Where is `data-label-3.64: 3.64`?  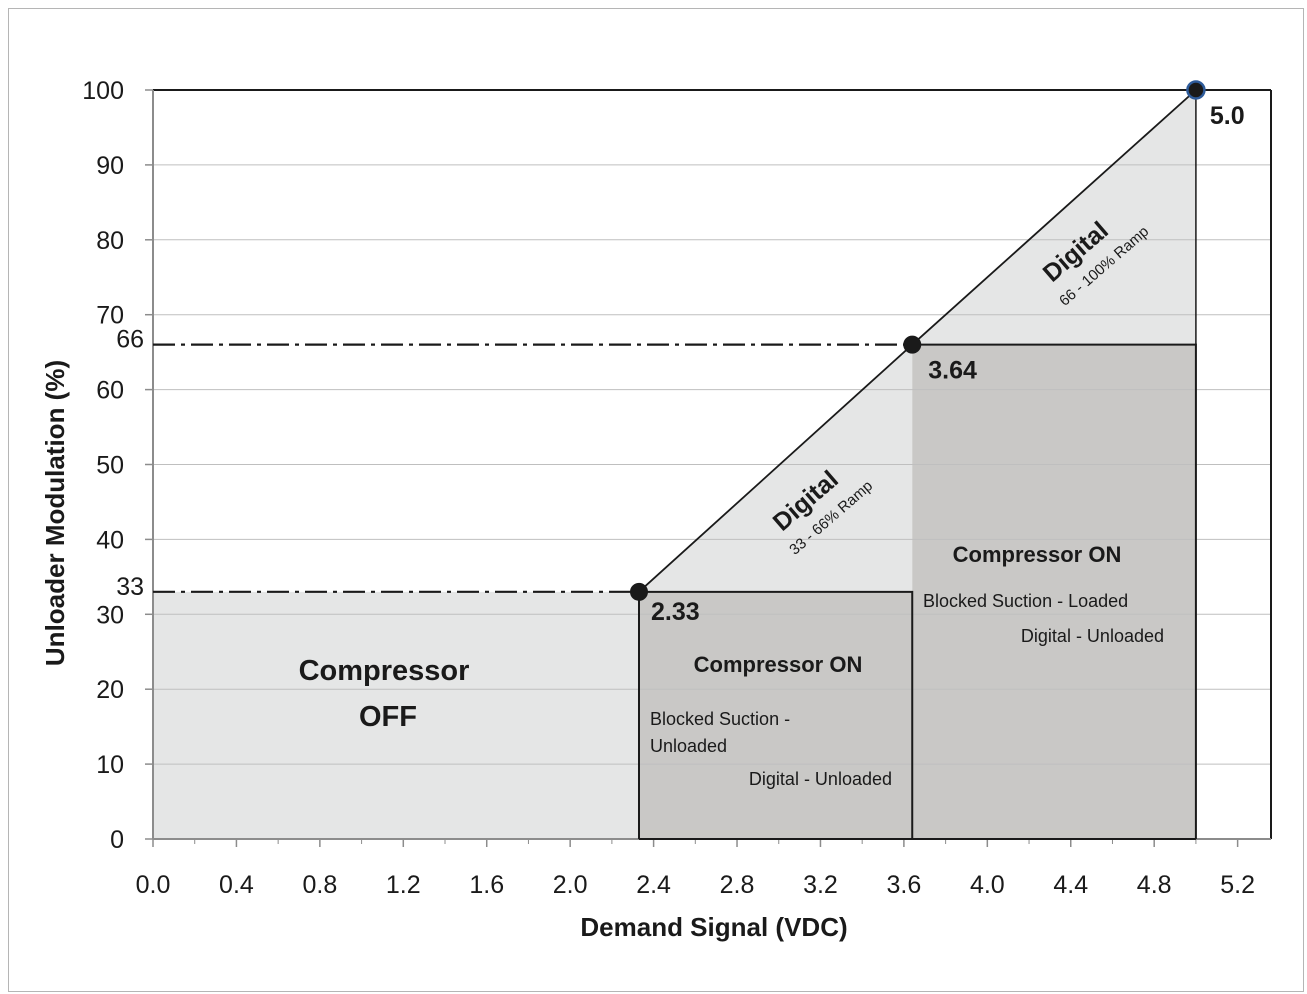 data-label-3.64: 3.64 is located at coordinates (952, 371).